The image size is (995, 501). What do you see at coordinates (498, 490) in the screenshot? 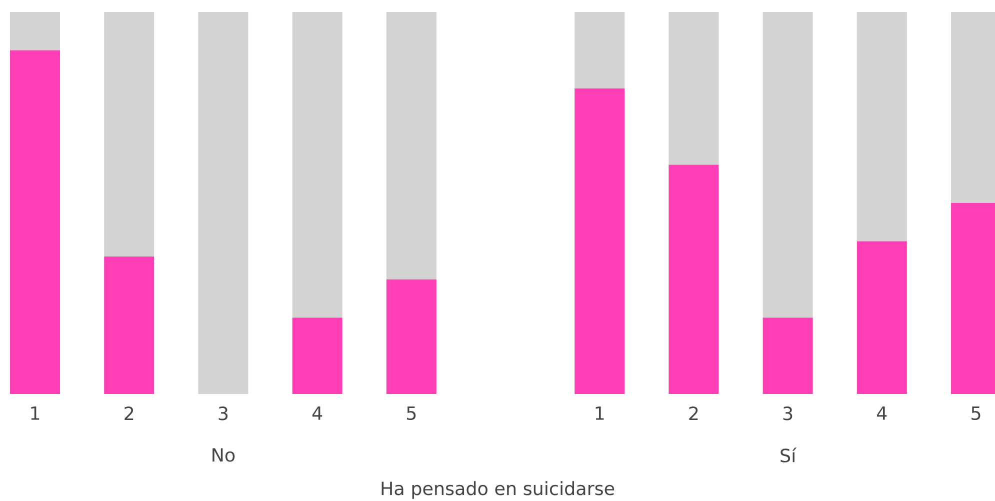
I see `x-axis-title: Ha pensado en suicidarse` at bounding box center [498, 490].